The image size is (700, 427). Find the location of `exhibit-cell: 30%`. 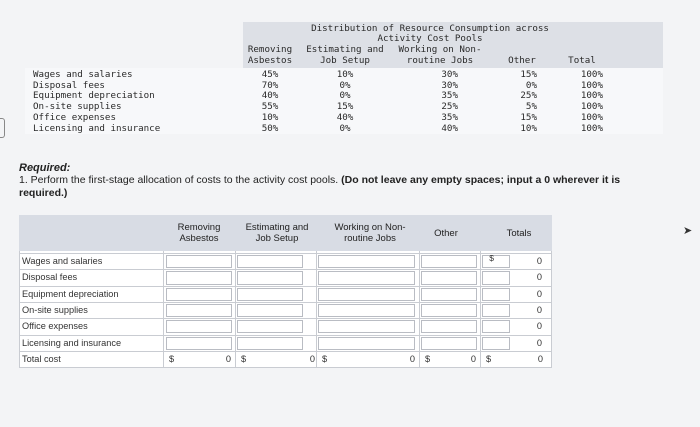

exhibit-cell: 30% is located at coordinates (449, 74).